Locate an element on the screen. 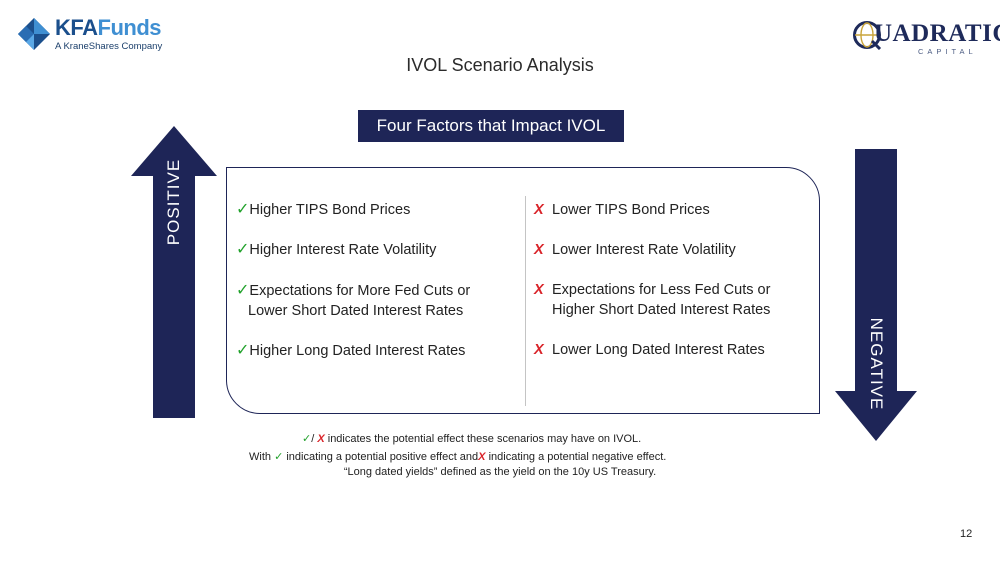  positive-factor-4: ✓Higher Long Dated Interest Rates is located at coordinates (350, 351).